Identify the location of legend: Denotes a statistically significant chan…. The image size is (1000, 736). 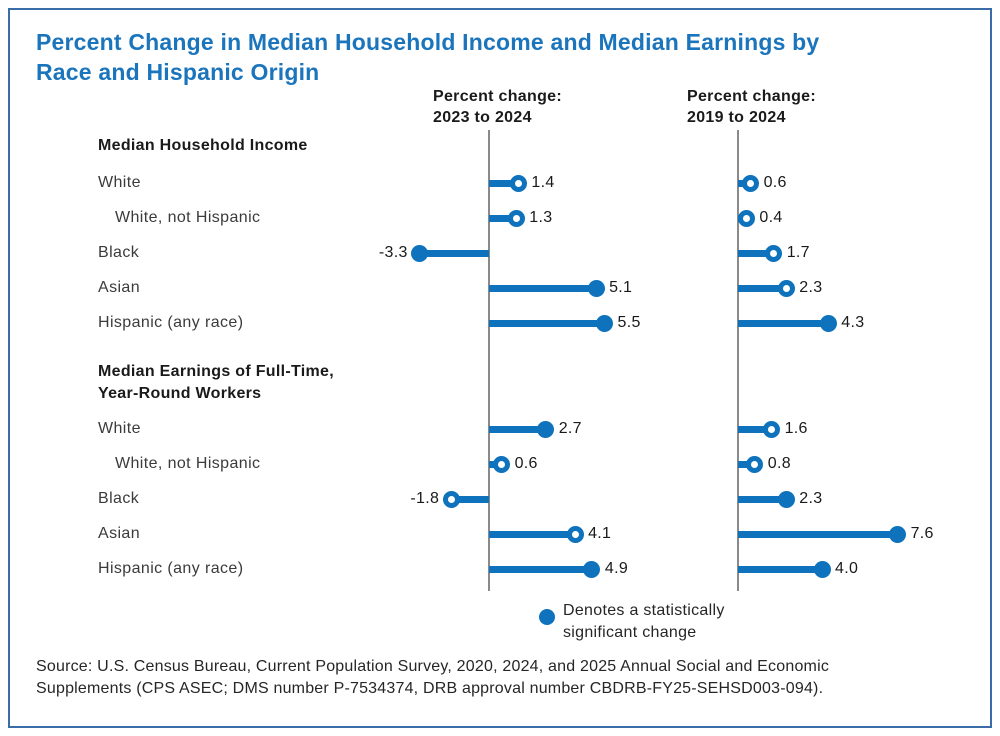
(644, 622).